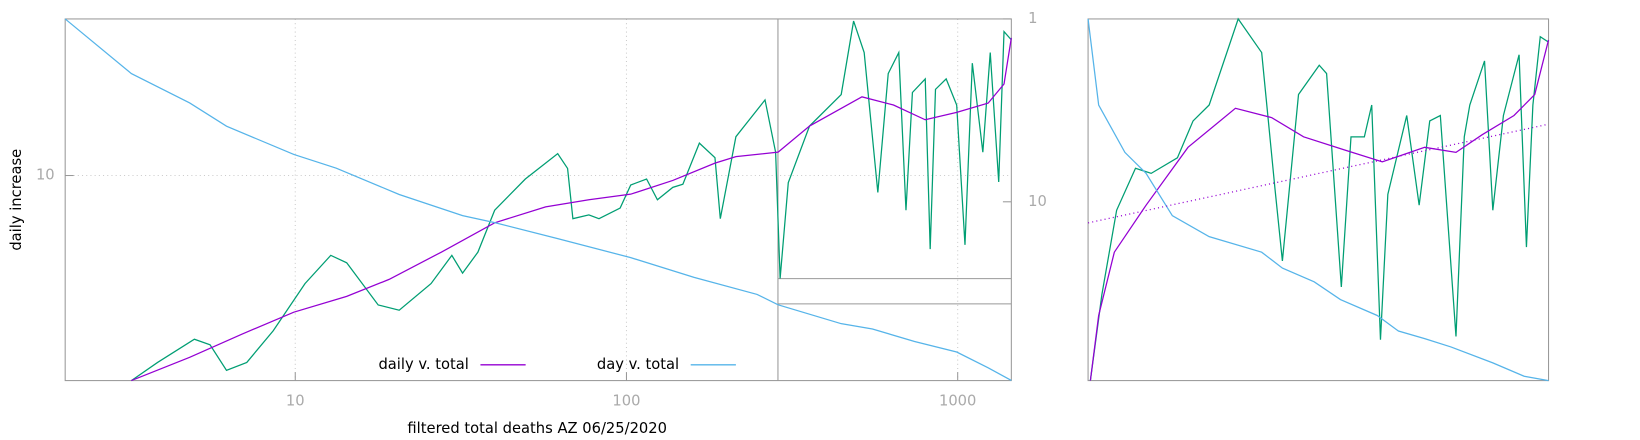  Describe the element at coordinates (1037, 201) in the screenshot. I see `y2-tick-label: 10` at that location.